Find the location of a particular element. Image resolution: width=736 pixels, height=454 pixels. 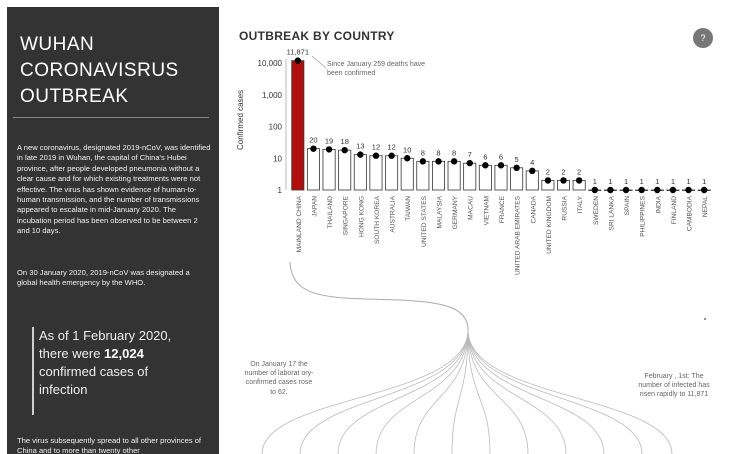

value-label: 4 is located at coordinates (532, 162).